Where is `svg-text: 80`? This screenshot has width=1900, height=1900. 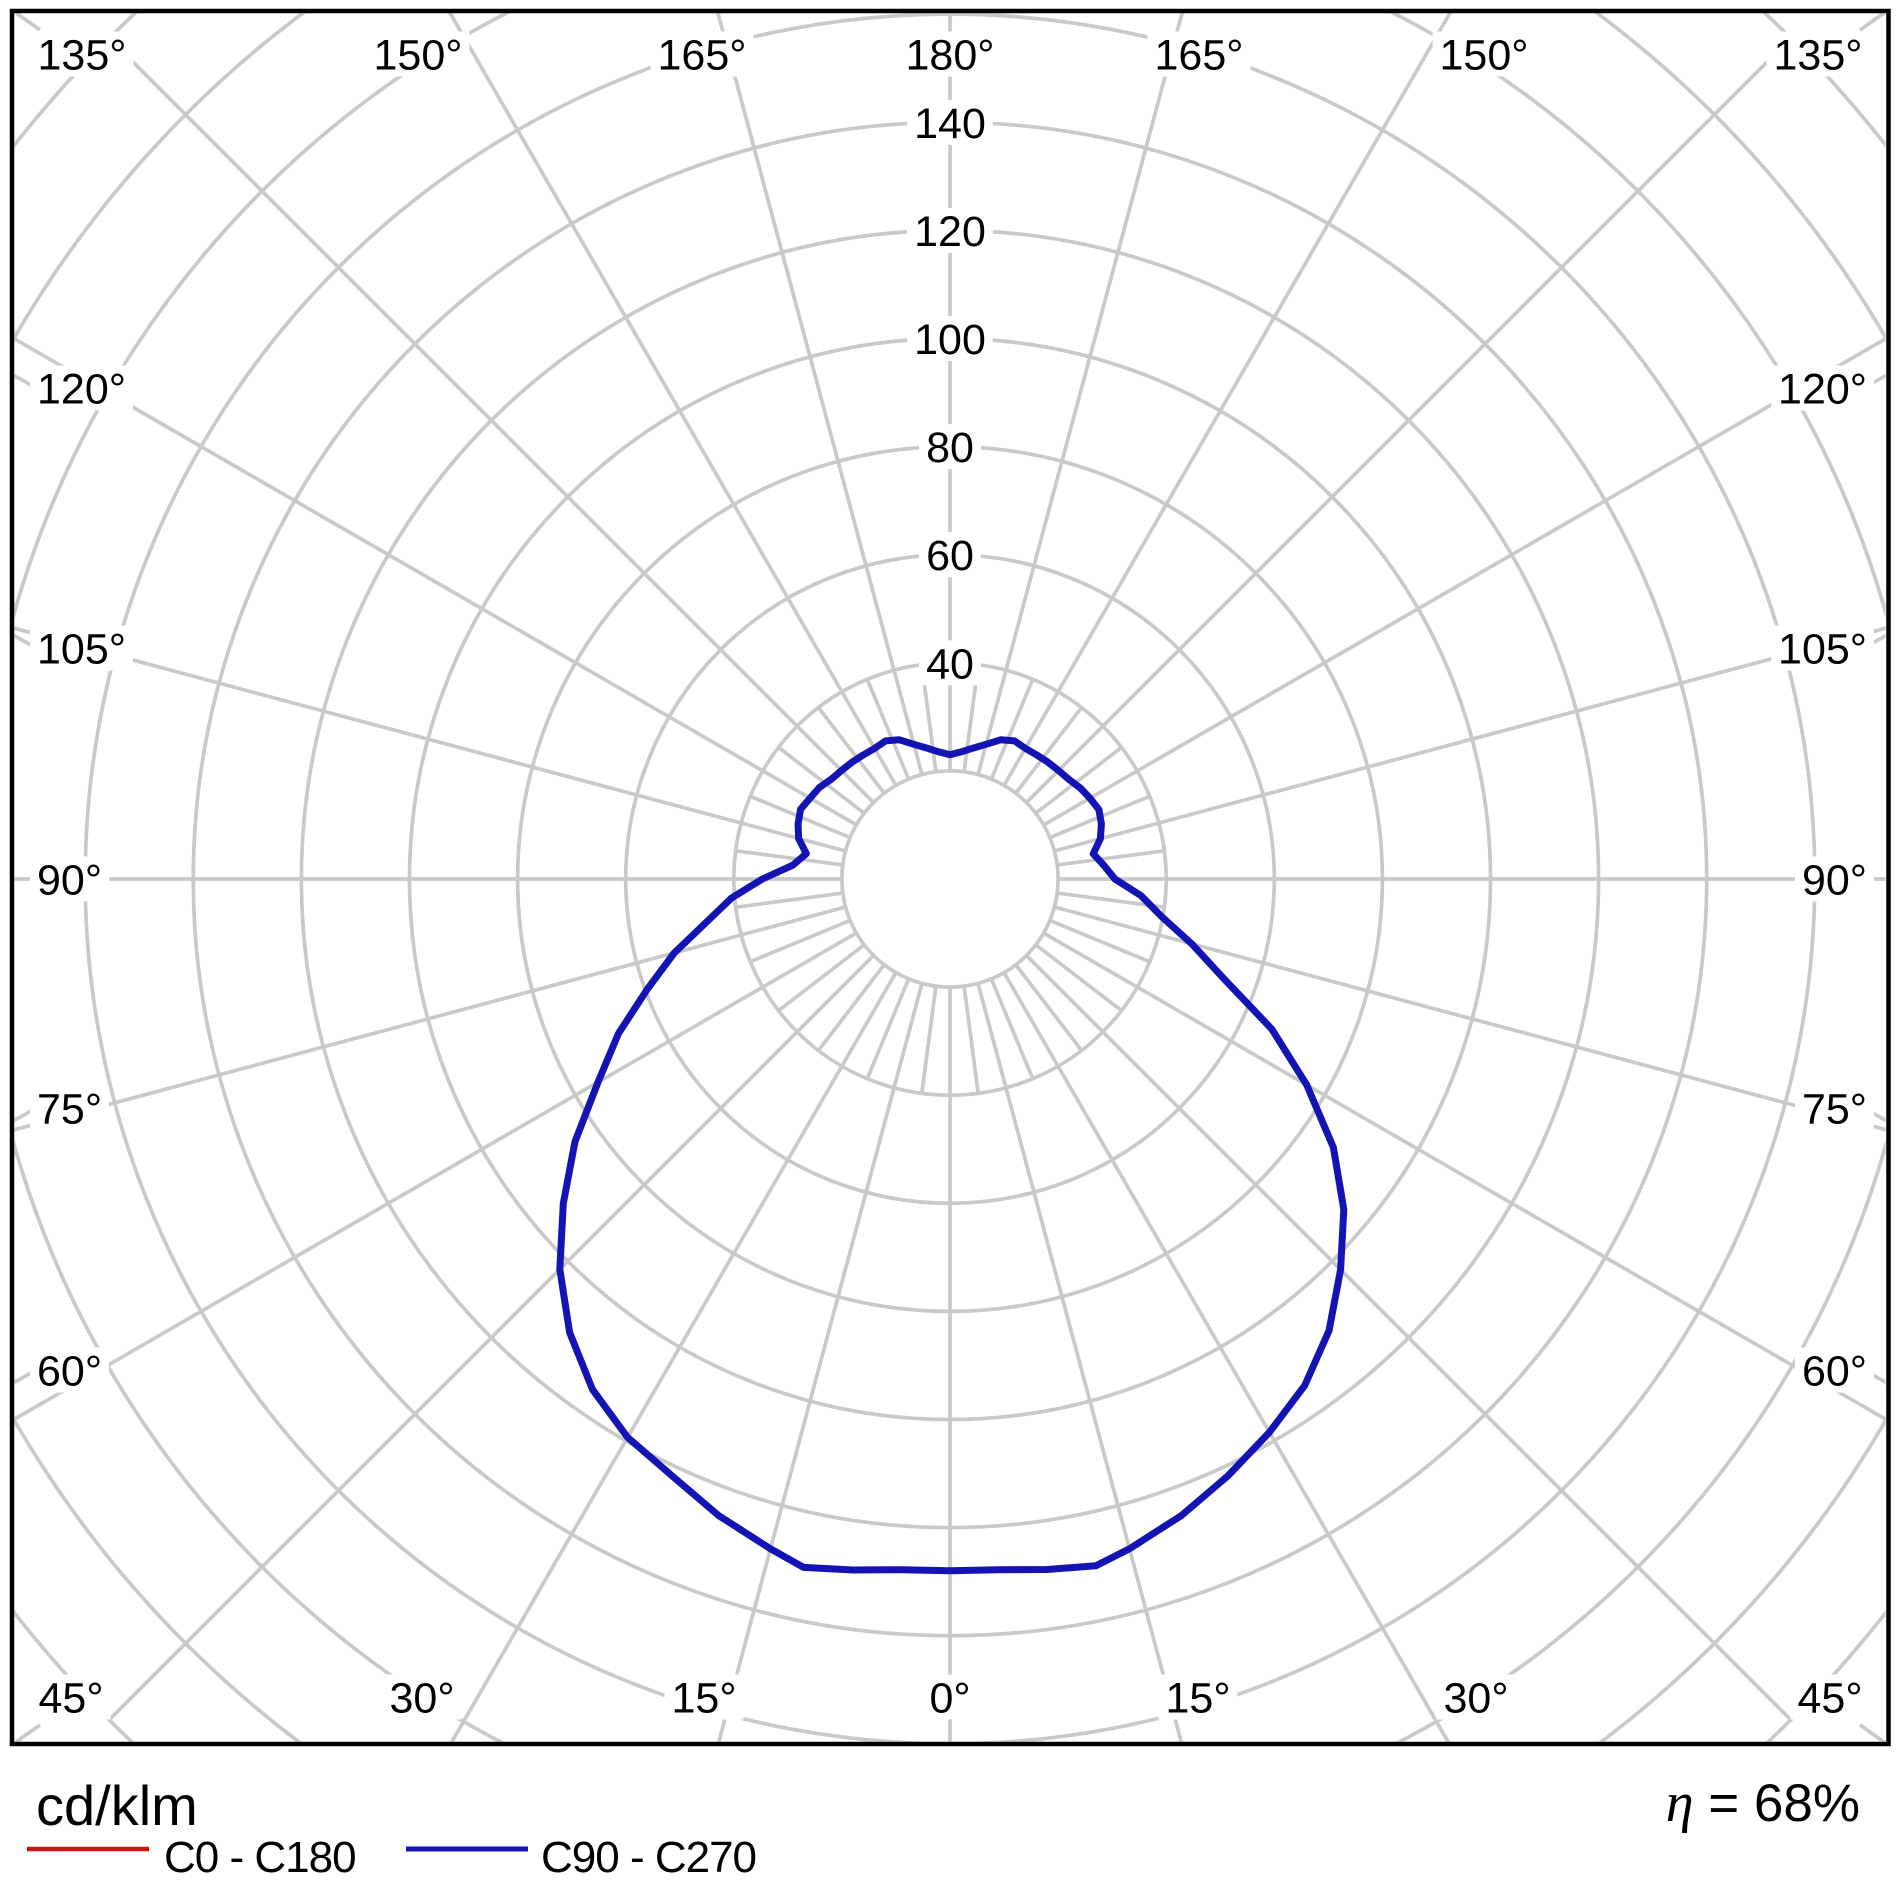
svg-text: 80 is located at coordinates (950, 448).